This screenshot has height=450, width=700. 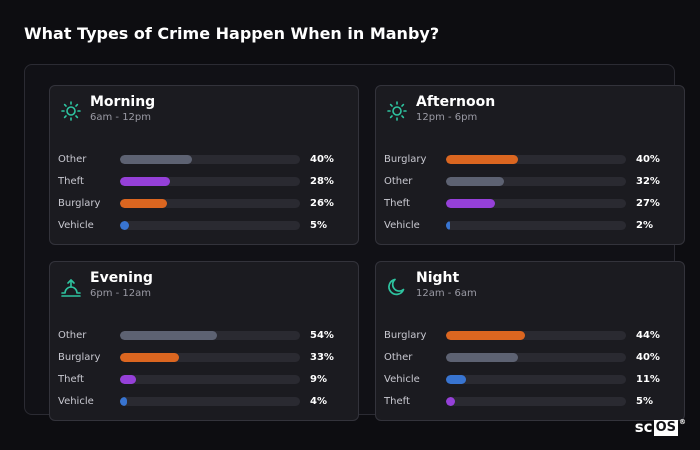 I want to click on bar-value: 26%, so click(x=322, y=203).